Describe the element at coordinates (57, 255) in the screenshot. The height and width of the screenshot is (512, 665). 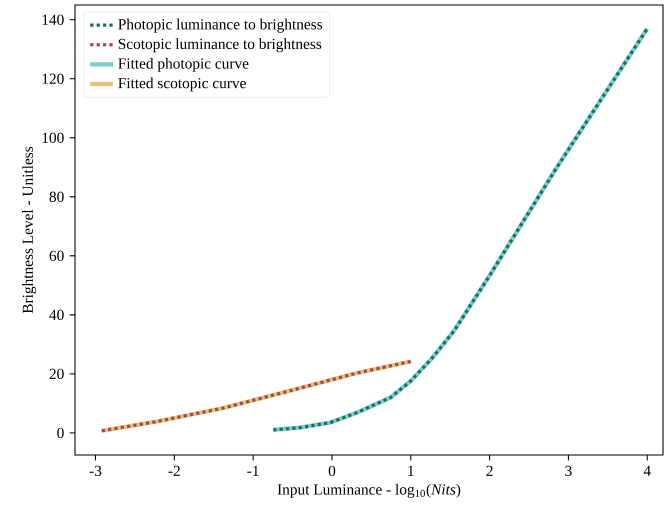
I see `y-tick-label: 60` at that location.